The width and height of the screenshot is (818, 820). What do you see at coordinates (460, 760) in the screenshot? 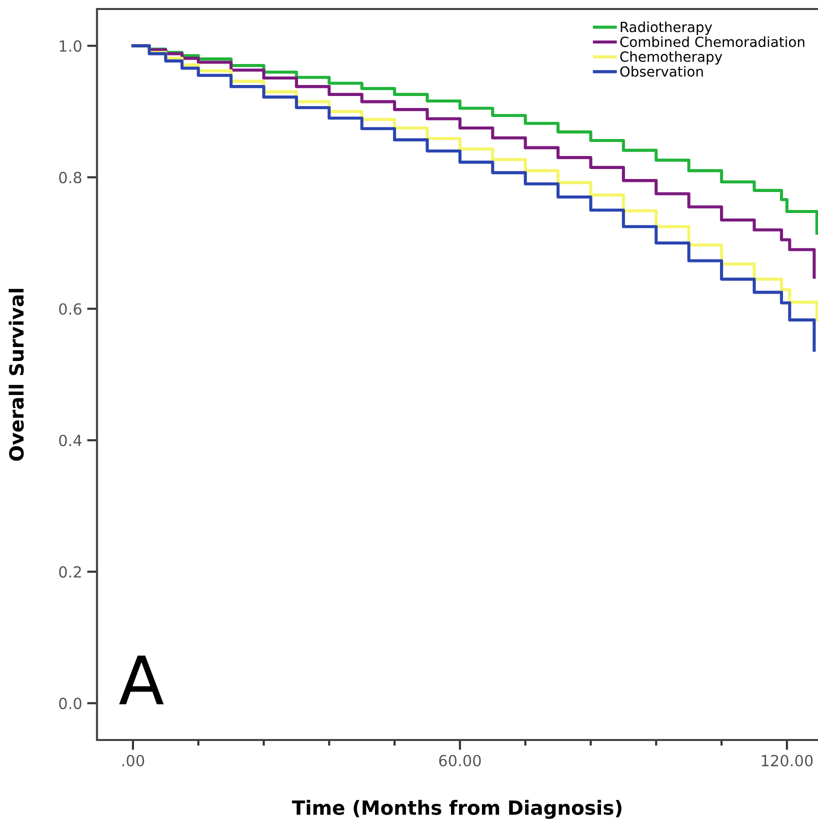
I see `x-tick-label: 60.00` at bounding box center [460, 760].